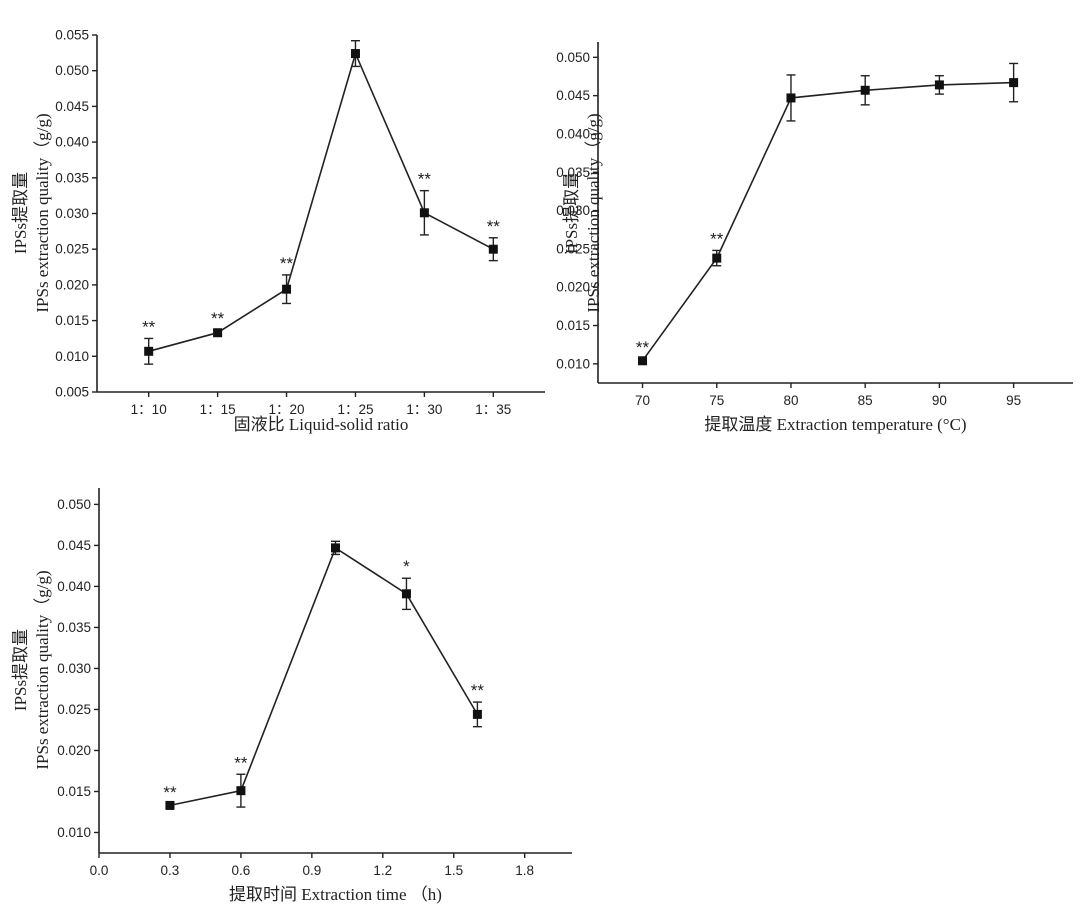 The height and width of the screenshot is (916, 1080). Describe the element at coordinates (99, 870) in the screenshot. I see `x-tick-label: 0.0` at that location.